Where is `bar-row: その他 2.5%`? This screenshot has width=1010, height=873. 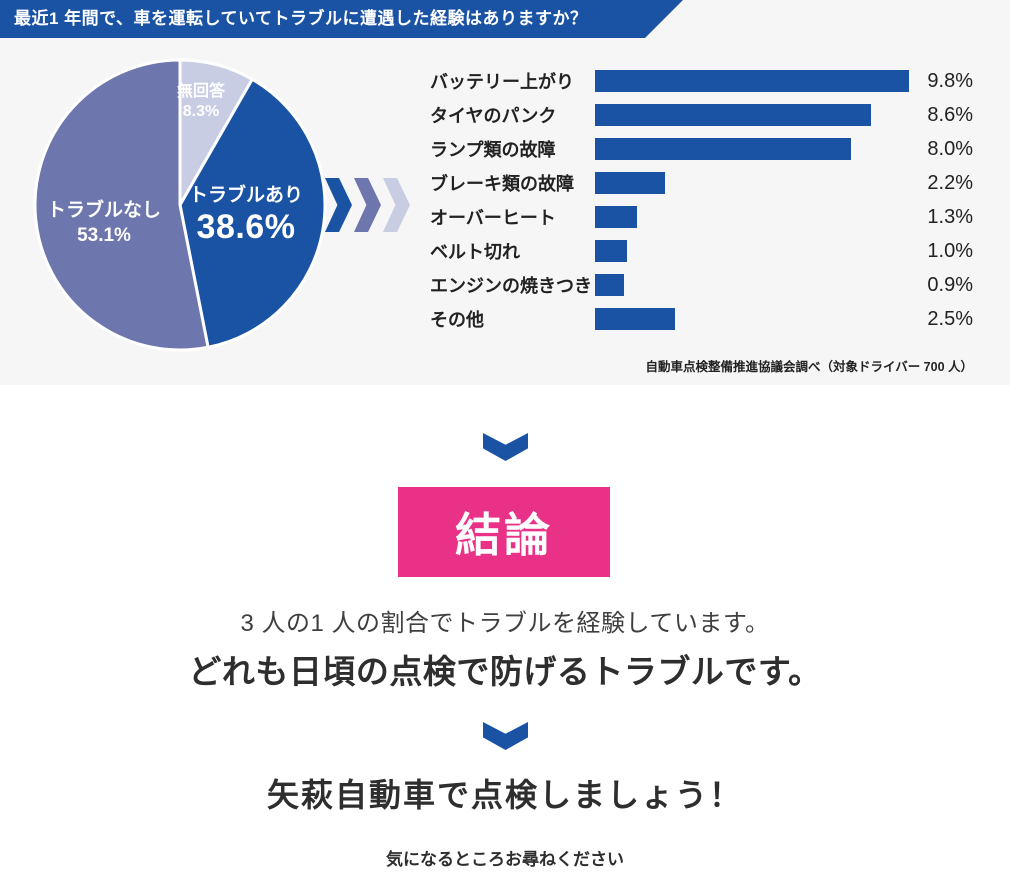
bar-row: その他 2.5% is located at coordinates (701, 319).